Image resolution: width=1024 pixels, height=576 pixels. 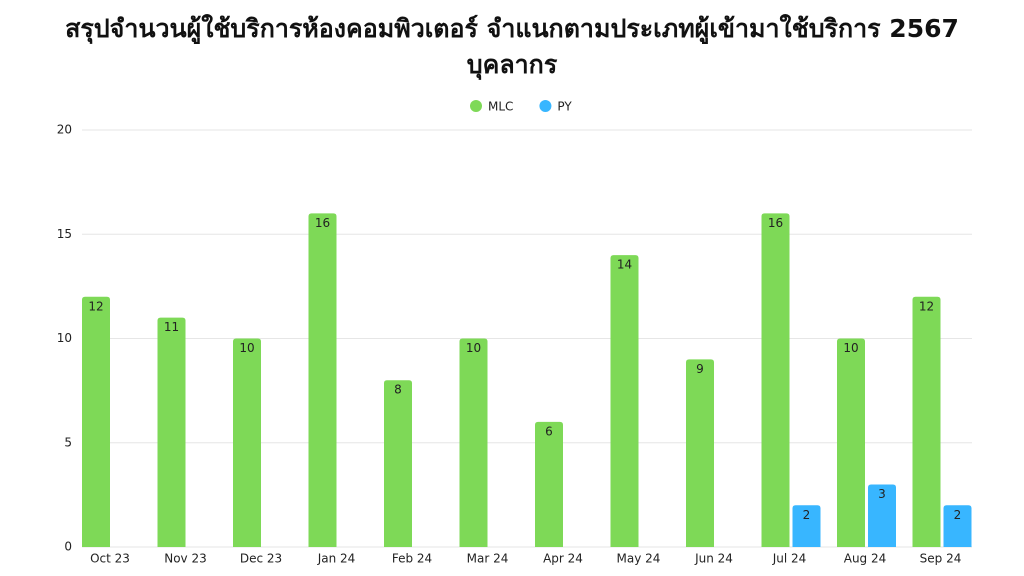 I want to click on data-label: 9, so click(x=700, y=369).